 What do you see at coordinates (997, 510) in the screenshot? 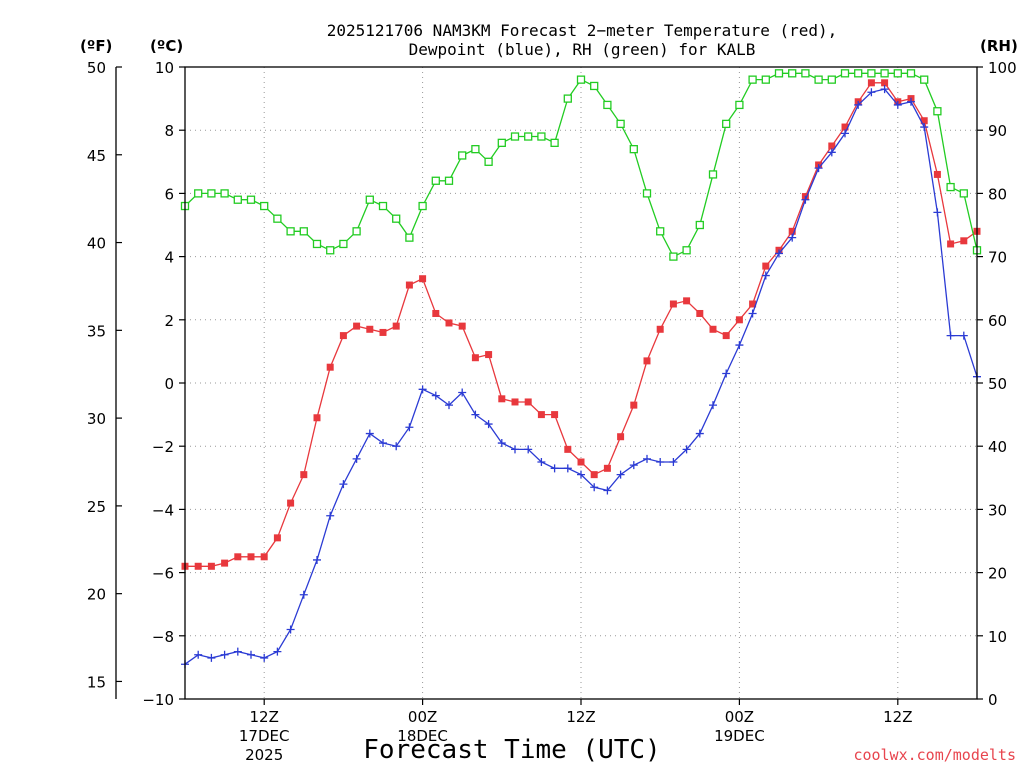
I see `rh-tick-label: 30` at bounding box center [997, 510].